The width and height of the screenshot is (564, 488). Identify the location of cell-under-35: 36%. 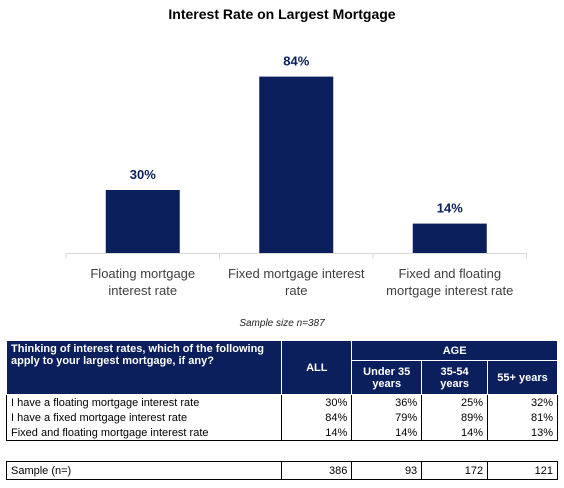
(387, 402).